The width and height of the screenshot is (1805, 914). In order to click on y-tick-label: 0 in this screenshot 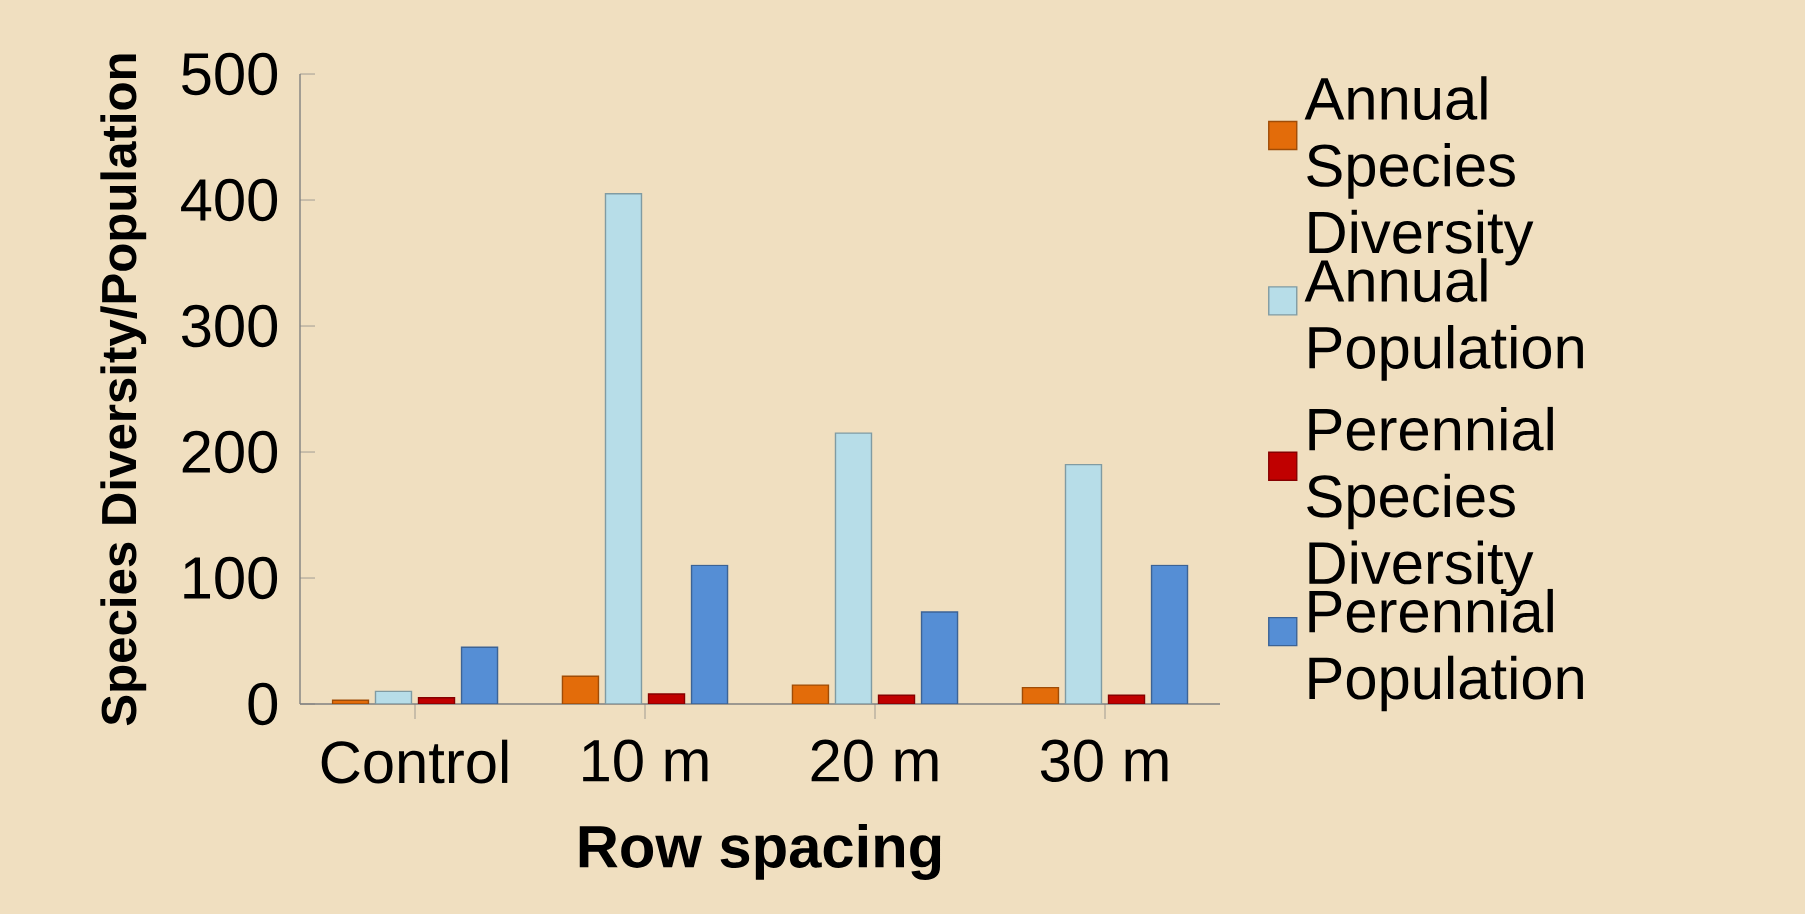, I will do `click(263, 704)`.